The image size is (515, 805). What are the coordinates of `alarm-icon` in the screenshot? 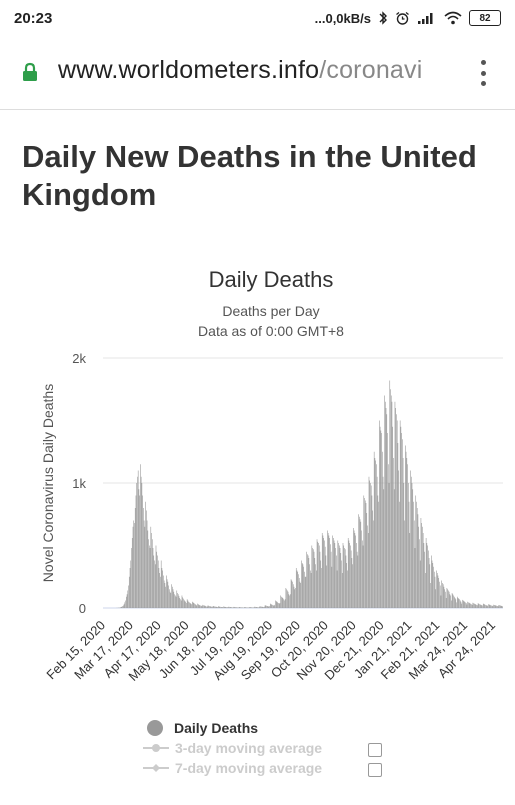 It's located at (402, 18).